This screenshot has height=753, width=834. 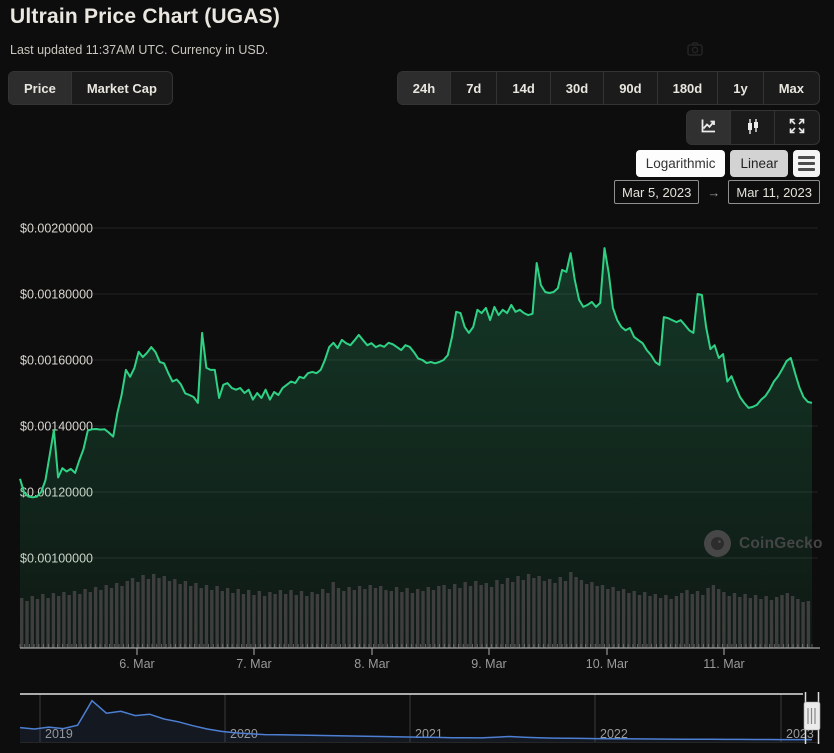 I want to click on svg-text: 2022, so click(x=614, y=734).